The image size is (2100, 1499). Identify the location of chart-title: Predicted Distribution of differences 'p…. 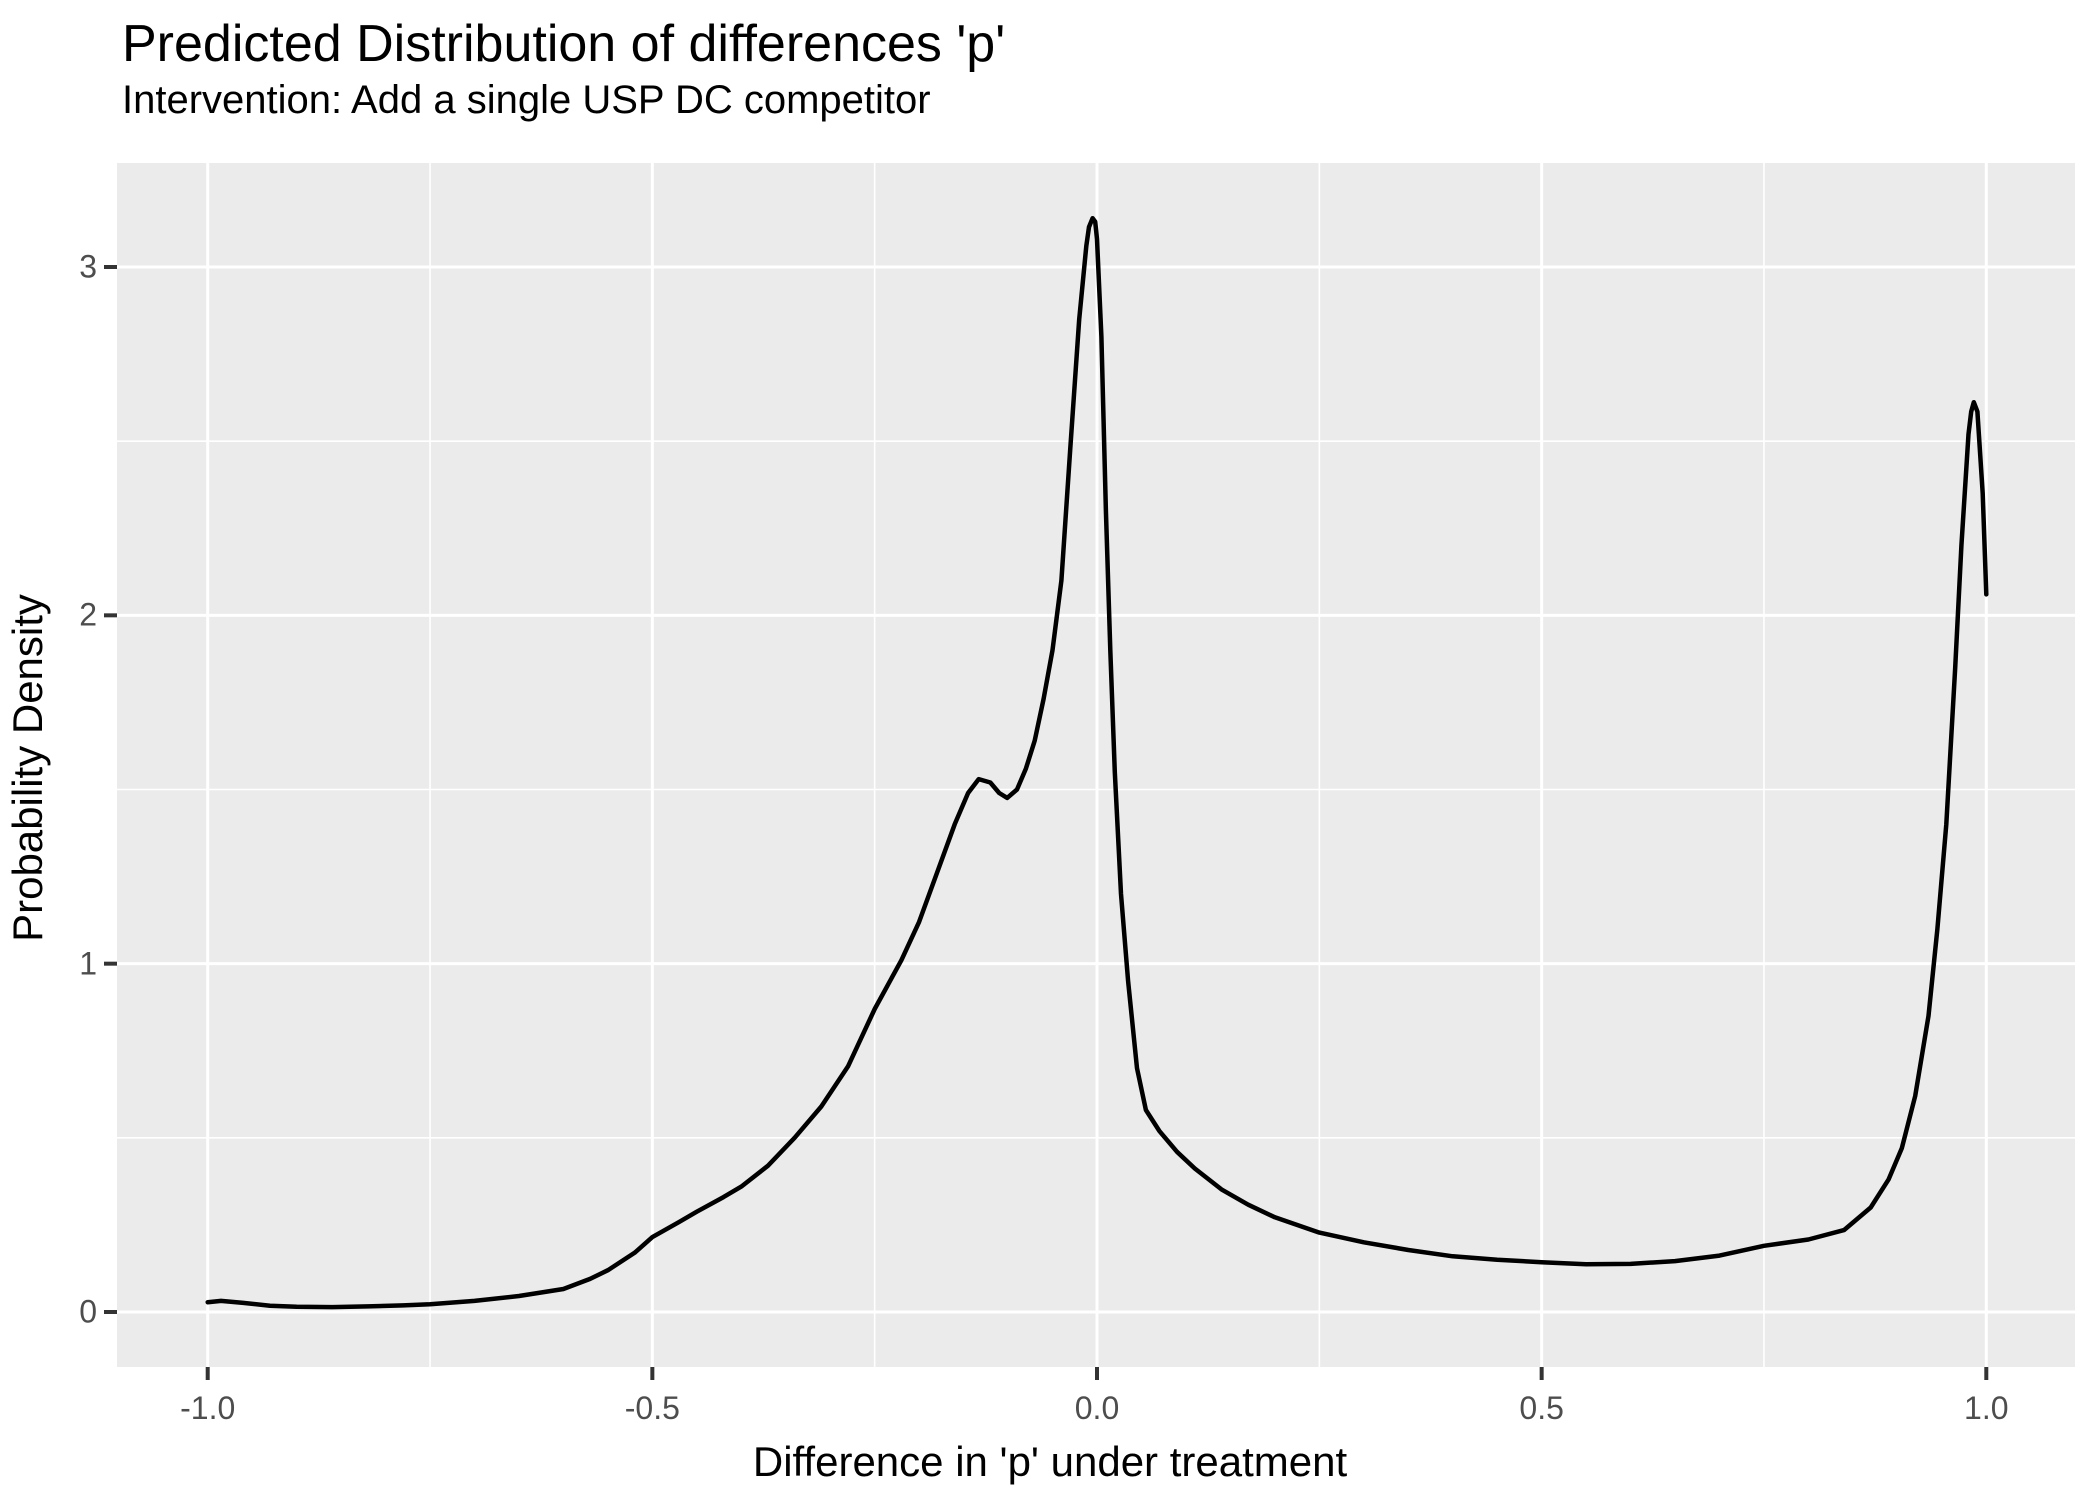
(564, 44).